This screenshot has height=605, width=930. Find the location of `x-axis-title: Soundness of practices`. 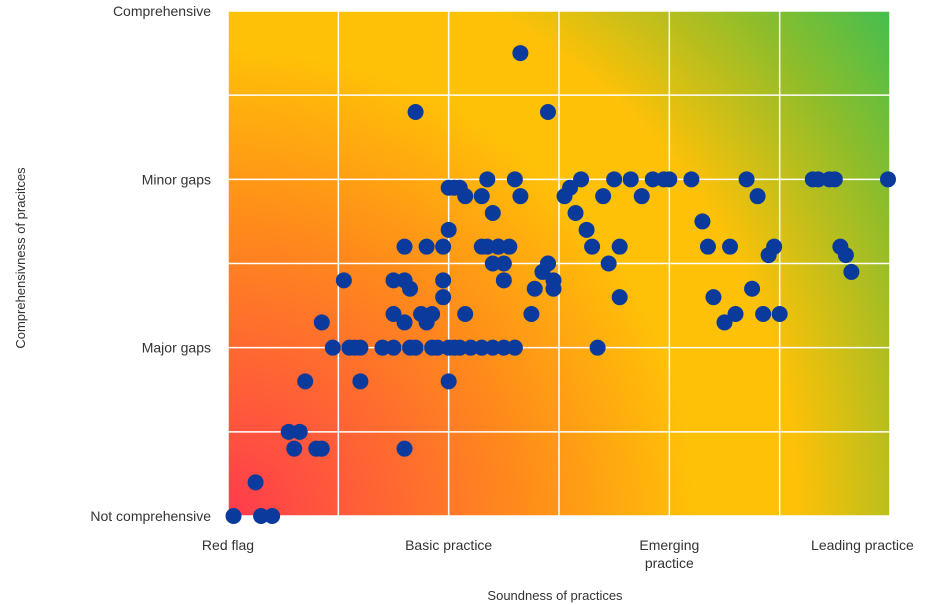

x-axis-title: Soundness of practices is located at coordinates (555, 595).